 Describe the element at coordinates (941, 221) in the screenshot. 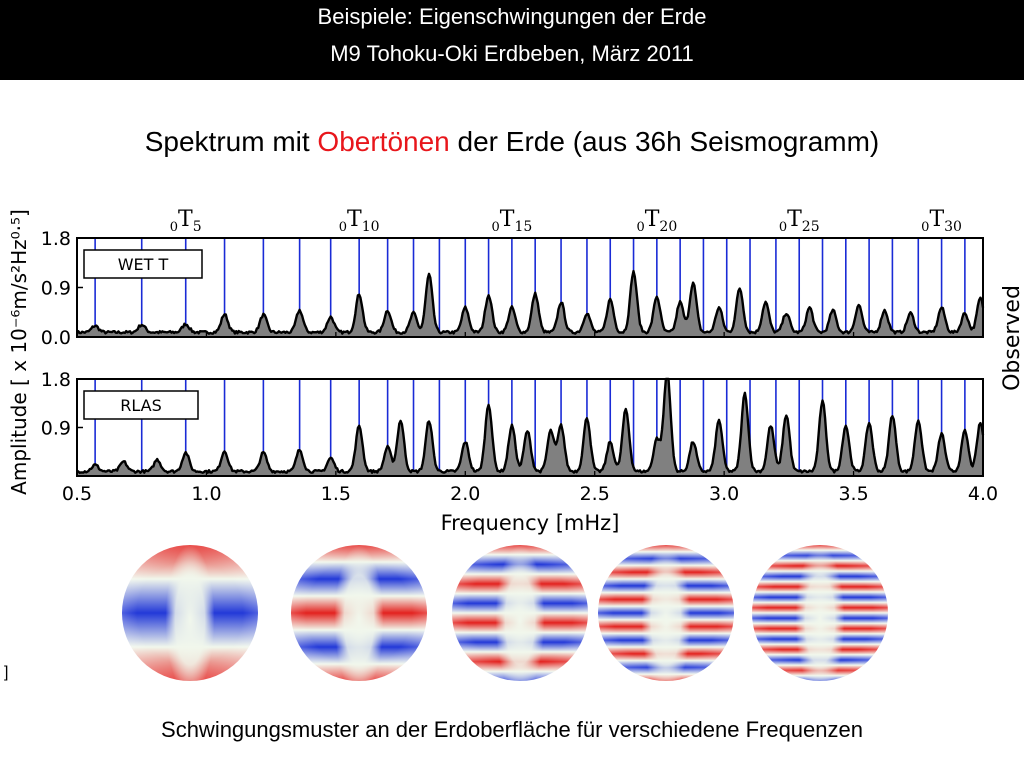

I see `mode-label-5: 0T30` at that location.